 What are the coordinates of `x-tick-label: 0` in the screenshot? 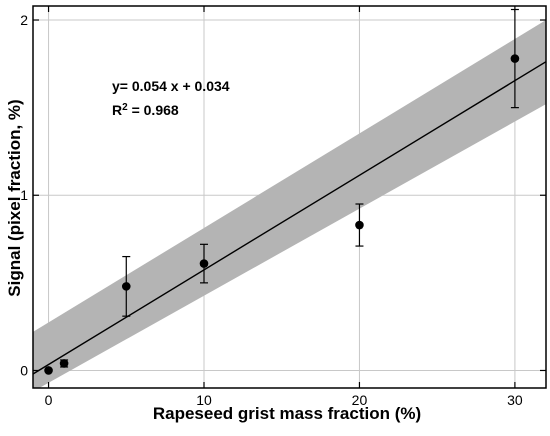 It's located at (49, 400).